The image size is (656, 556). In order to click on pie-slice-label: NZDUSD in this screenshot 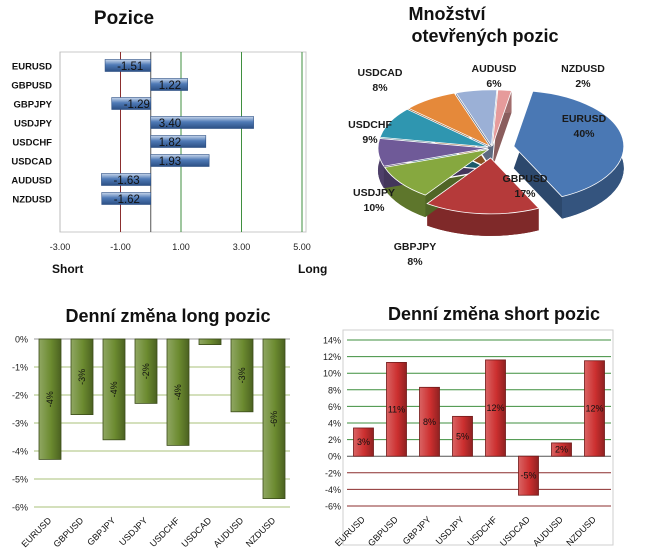, I will do `click(583, 69)`.